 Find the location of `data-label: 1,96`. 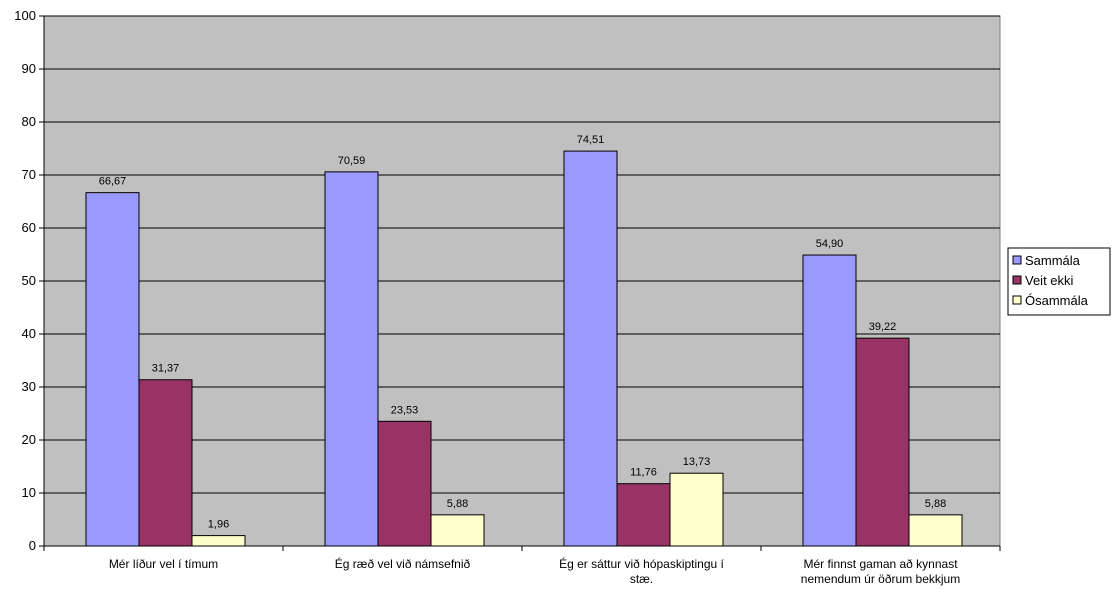

data-label: 1,96 is located at coordinates (218, 525).